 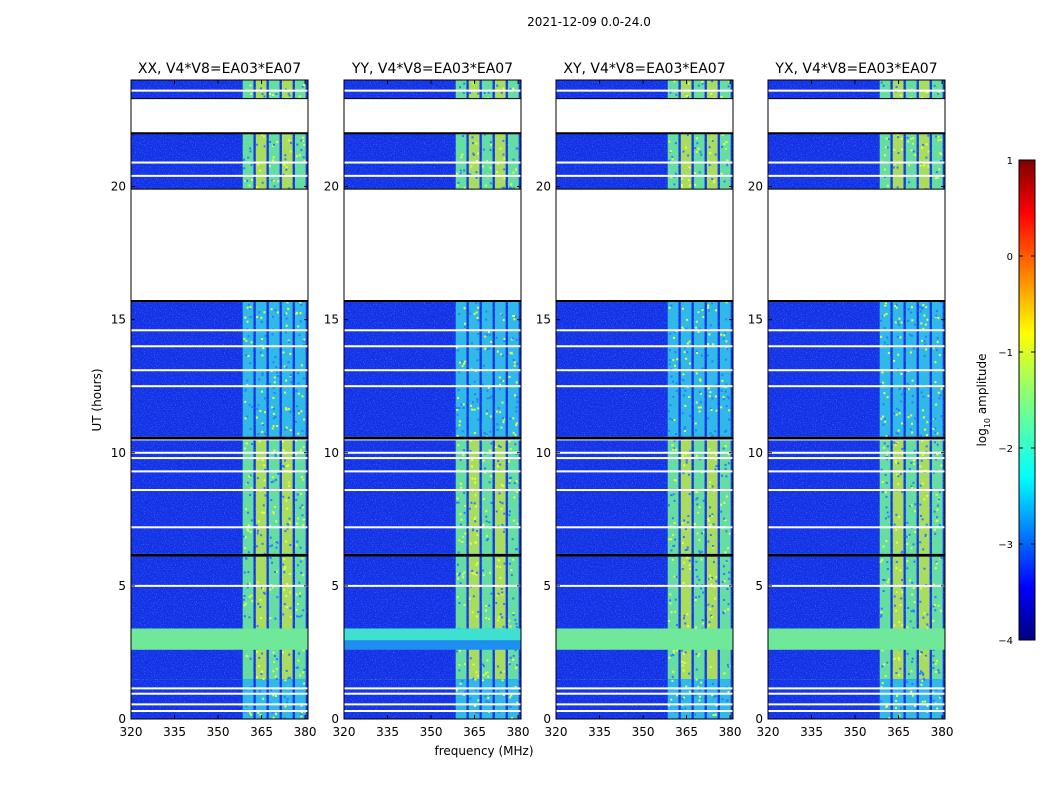 What do you see at coordinates (856, 116) in the screenshot?
I see `blank-gap` at bounding box center [856, 116].